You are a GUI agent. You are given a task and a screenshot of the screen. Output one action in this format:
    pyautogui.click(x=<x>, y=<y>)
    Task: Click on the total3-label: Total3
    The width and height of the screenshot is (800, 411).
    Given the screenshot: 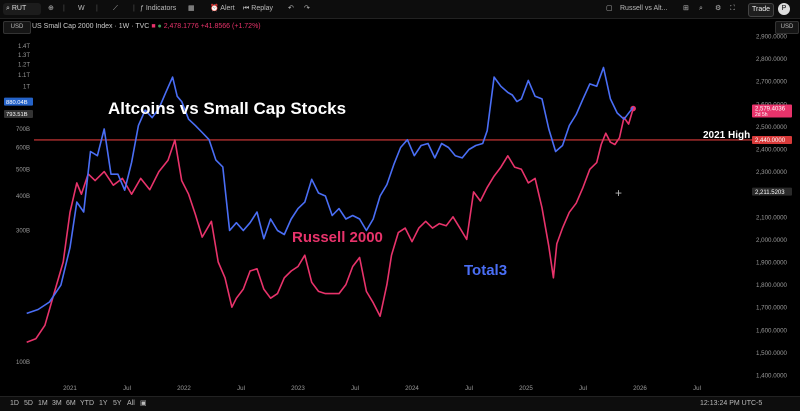 What is the action you would take?
    pyautogui.click(x=485, y=270)
    